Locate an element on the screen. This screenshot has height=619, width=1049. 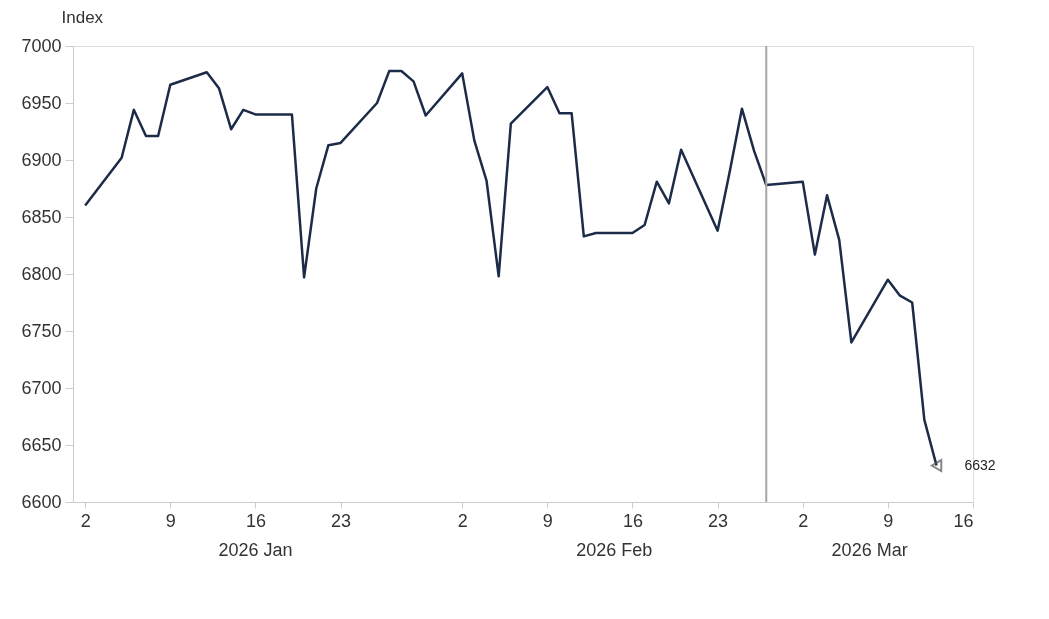
y-tick-label: 6900 is located at coordinates (41, 159).